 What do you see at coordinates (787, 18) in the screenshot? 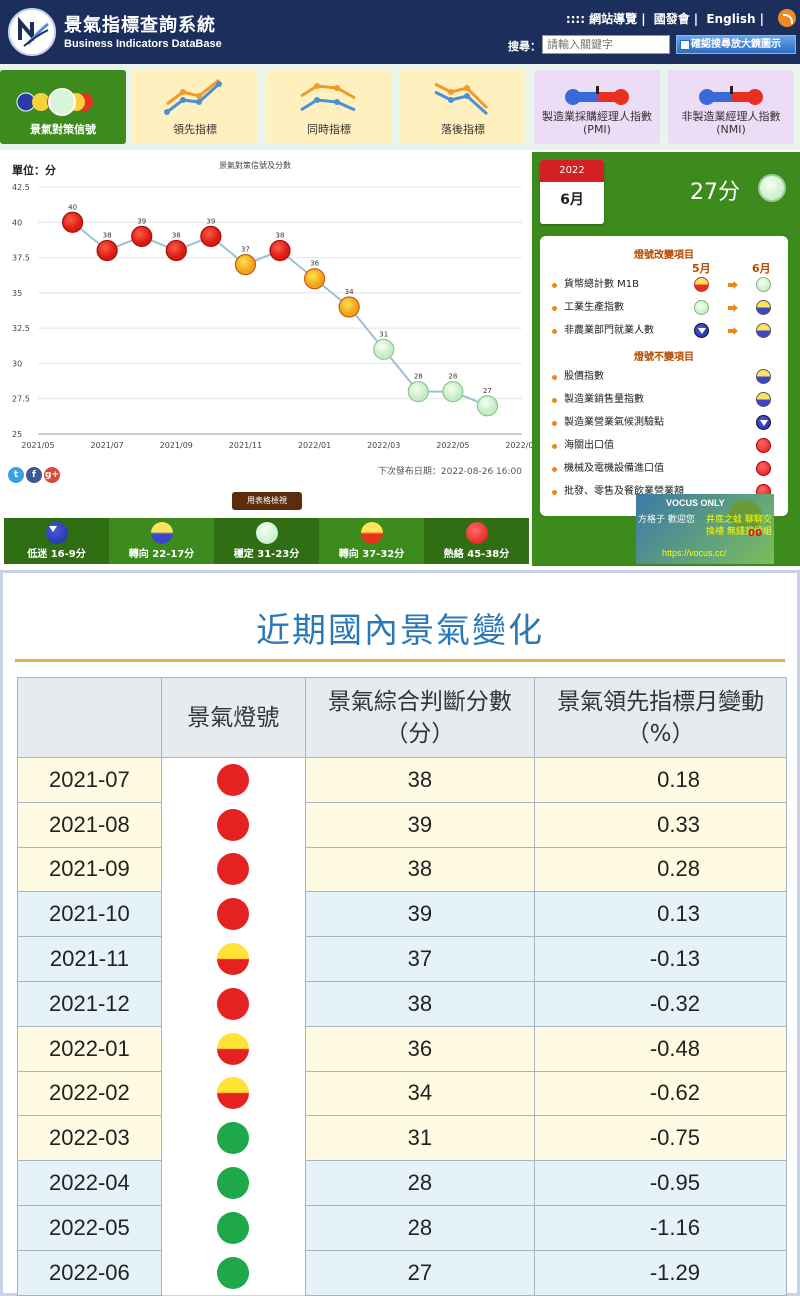
I see `rss-icon` at bounding box center [787, 18].